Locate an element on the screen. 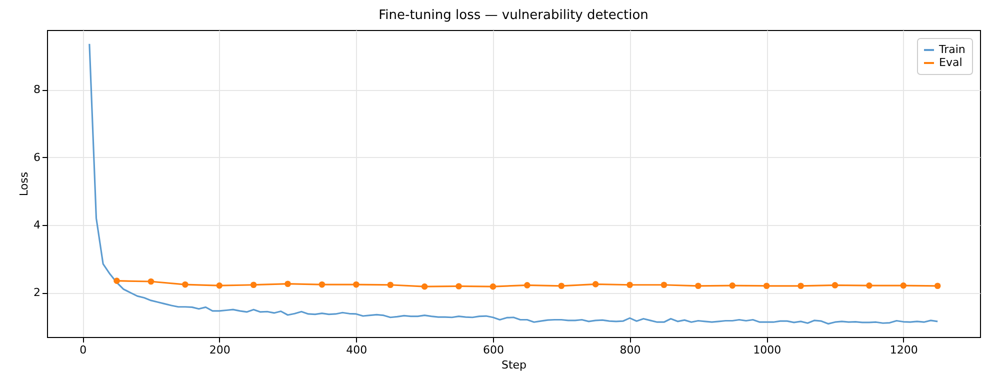  legend-label: Eval is located at coordinates (950, 62).